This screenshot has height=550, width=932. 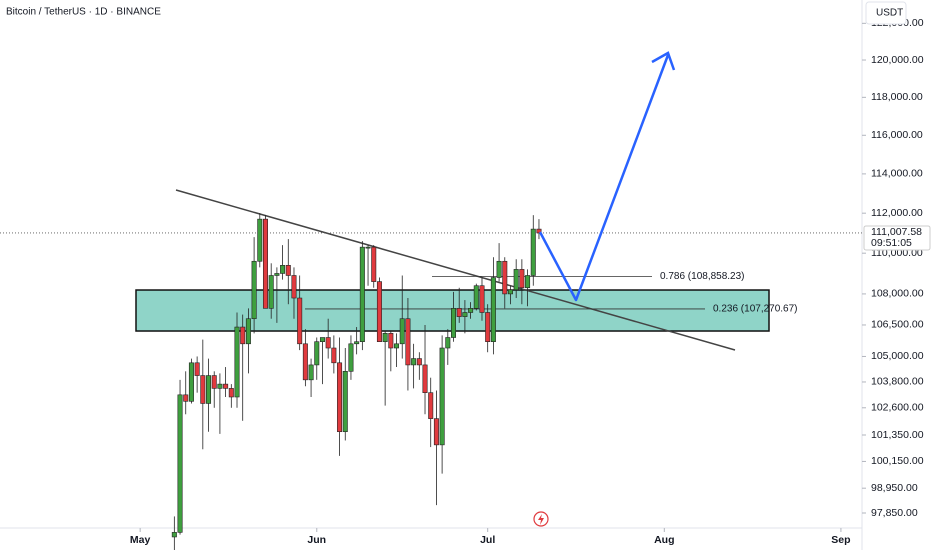 What do you see at coordinates (541, 519) in the screenshot?
I see `event-icon-bolt` at bounding box center [541, 519].